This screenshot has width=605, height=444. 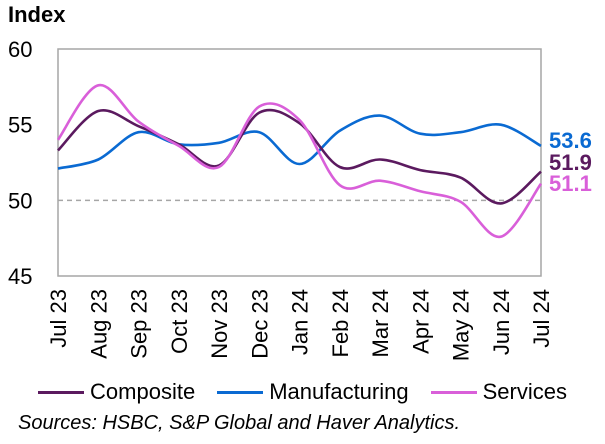 What do you see at coordinates (501, 322) in the screenshot?
I see `x-tick-label: Jun 24` at bounding box center [501, 322].